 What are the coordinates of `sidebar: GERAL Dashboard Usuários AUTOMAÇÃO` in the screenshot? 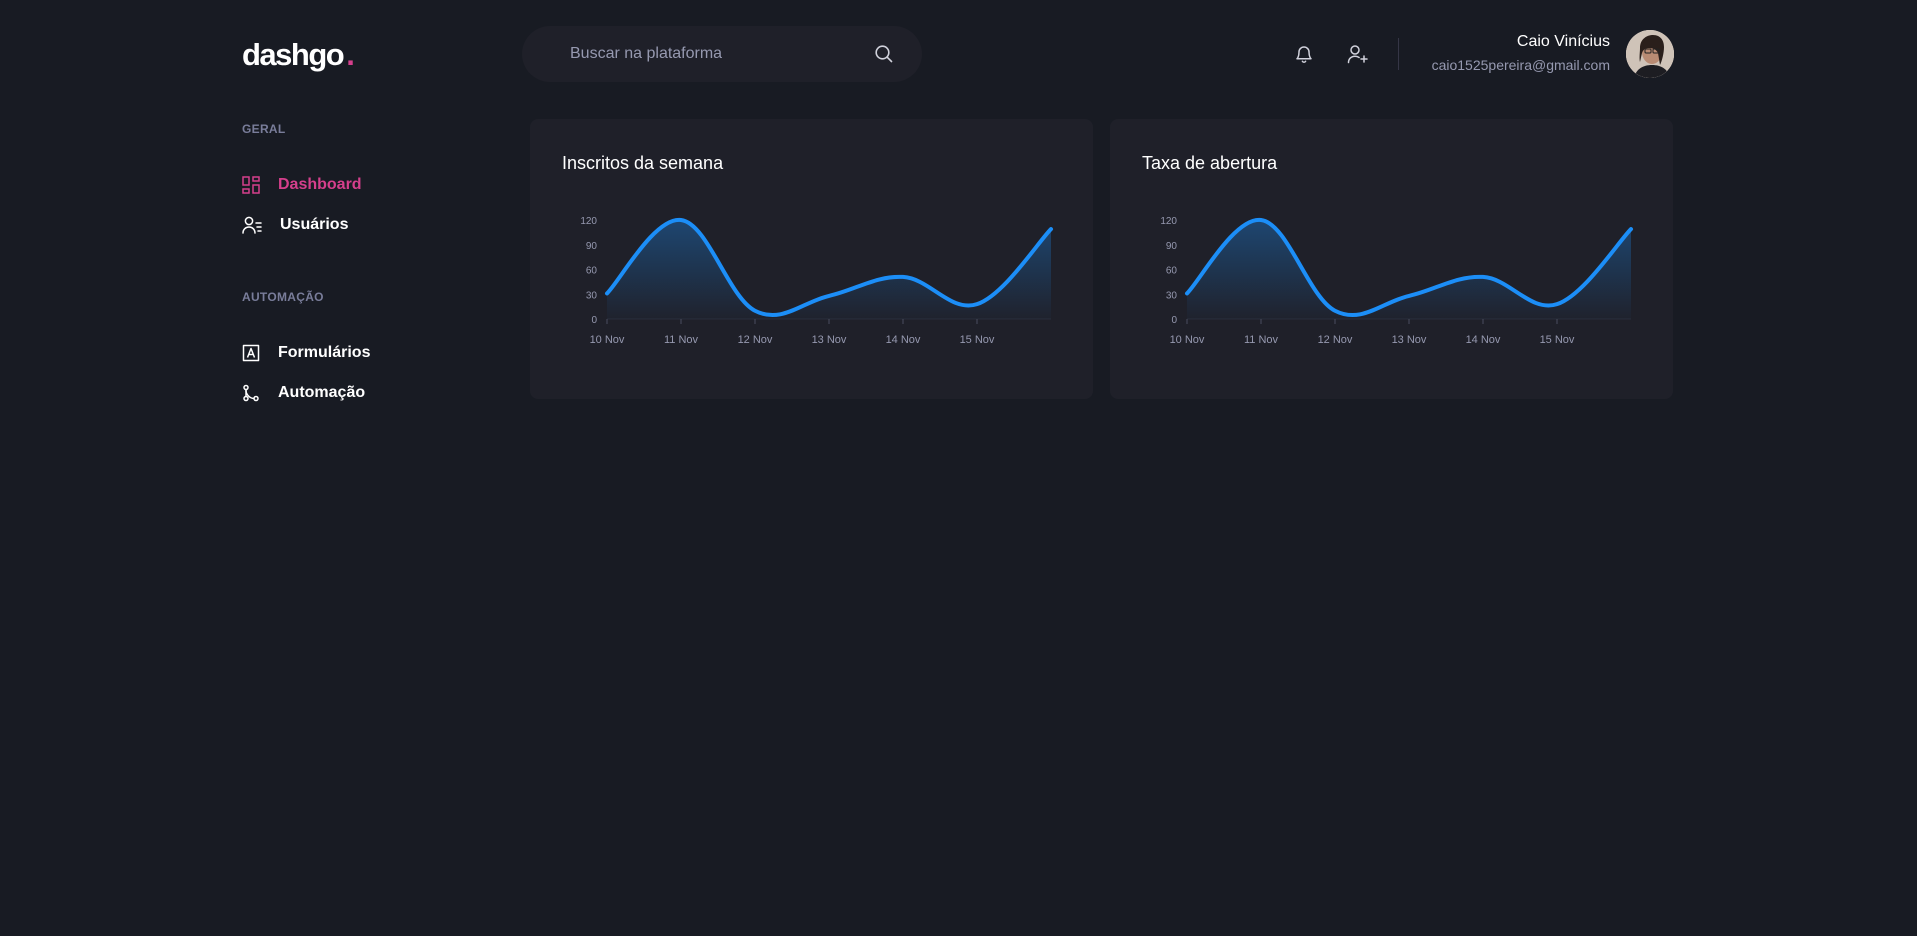 It's located at (372, 256).